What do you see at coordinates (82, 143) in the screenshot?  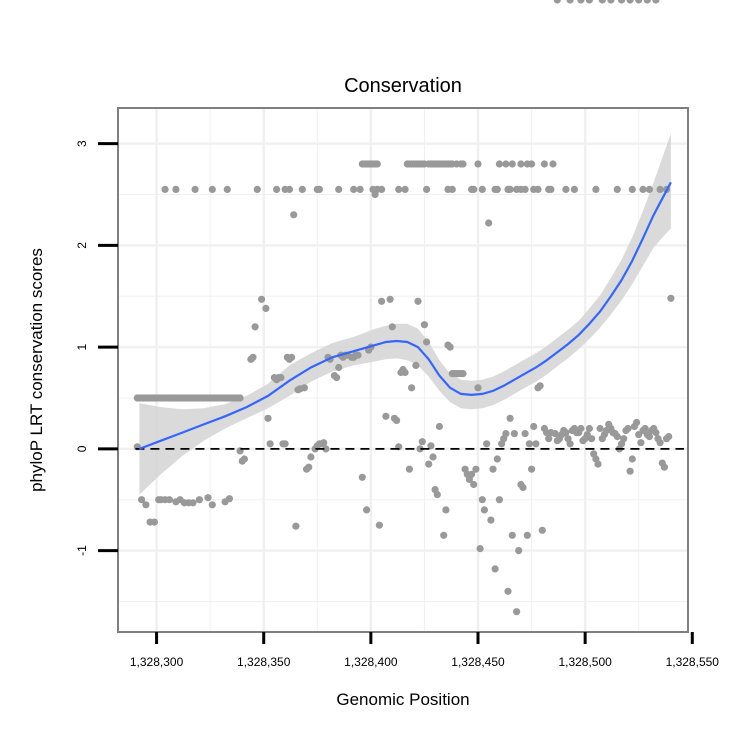 I see `y-tick-label: 3` at bounding box center [82, 143].